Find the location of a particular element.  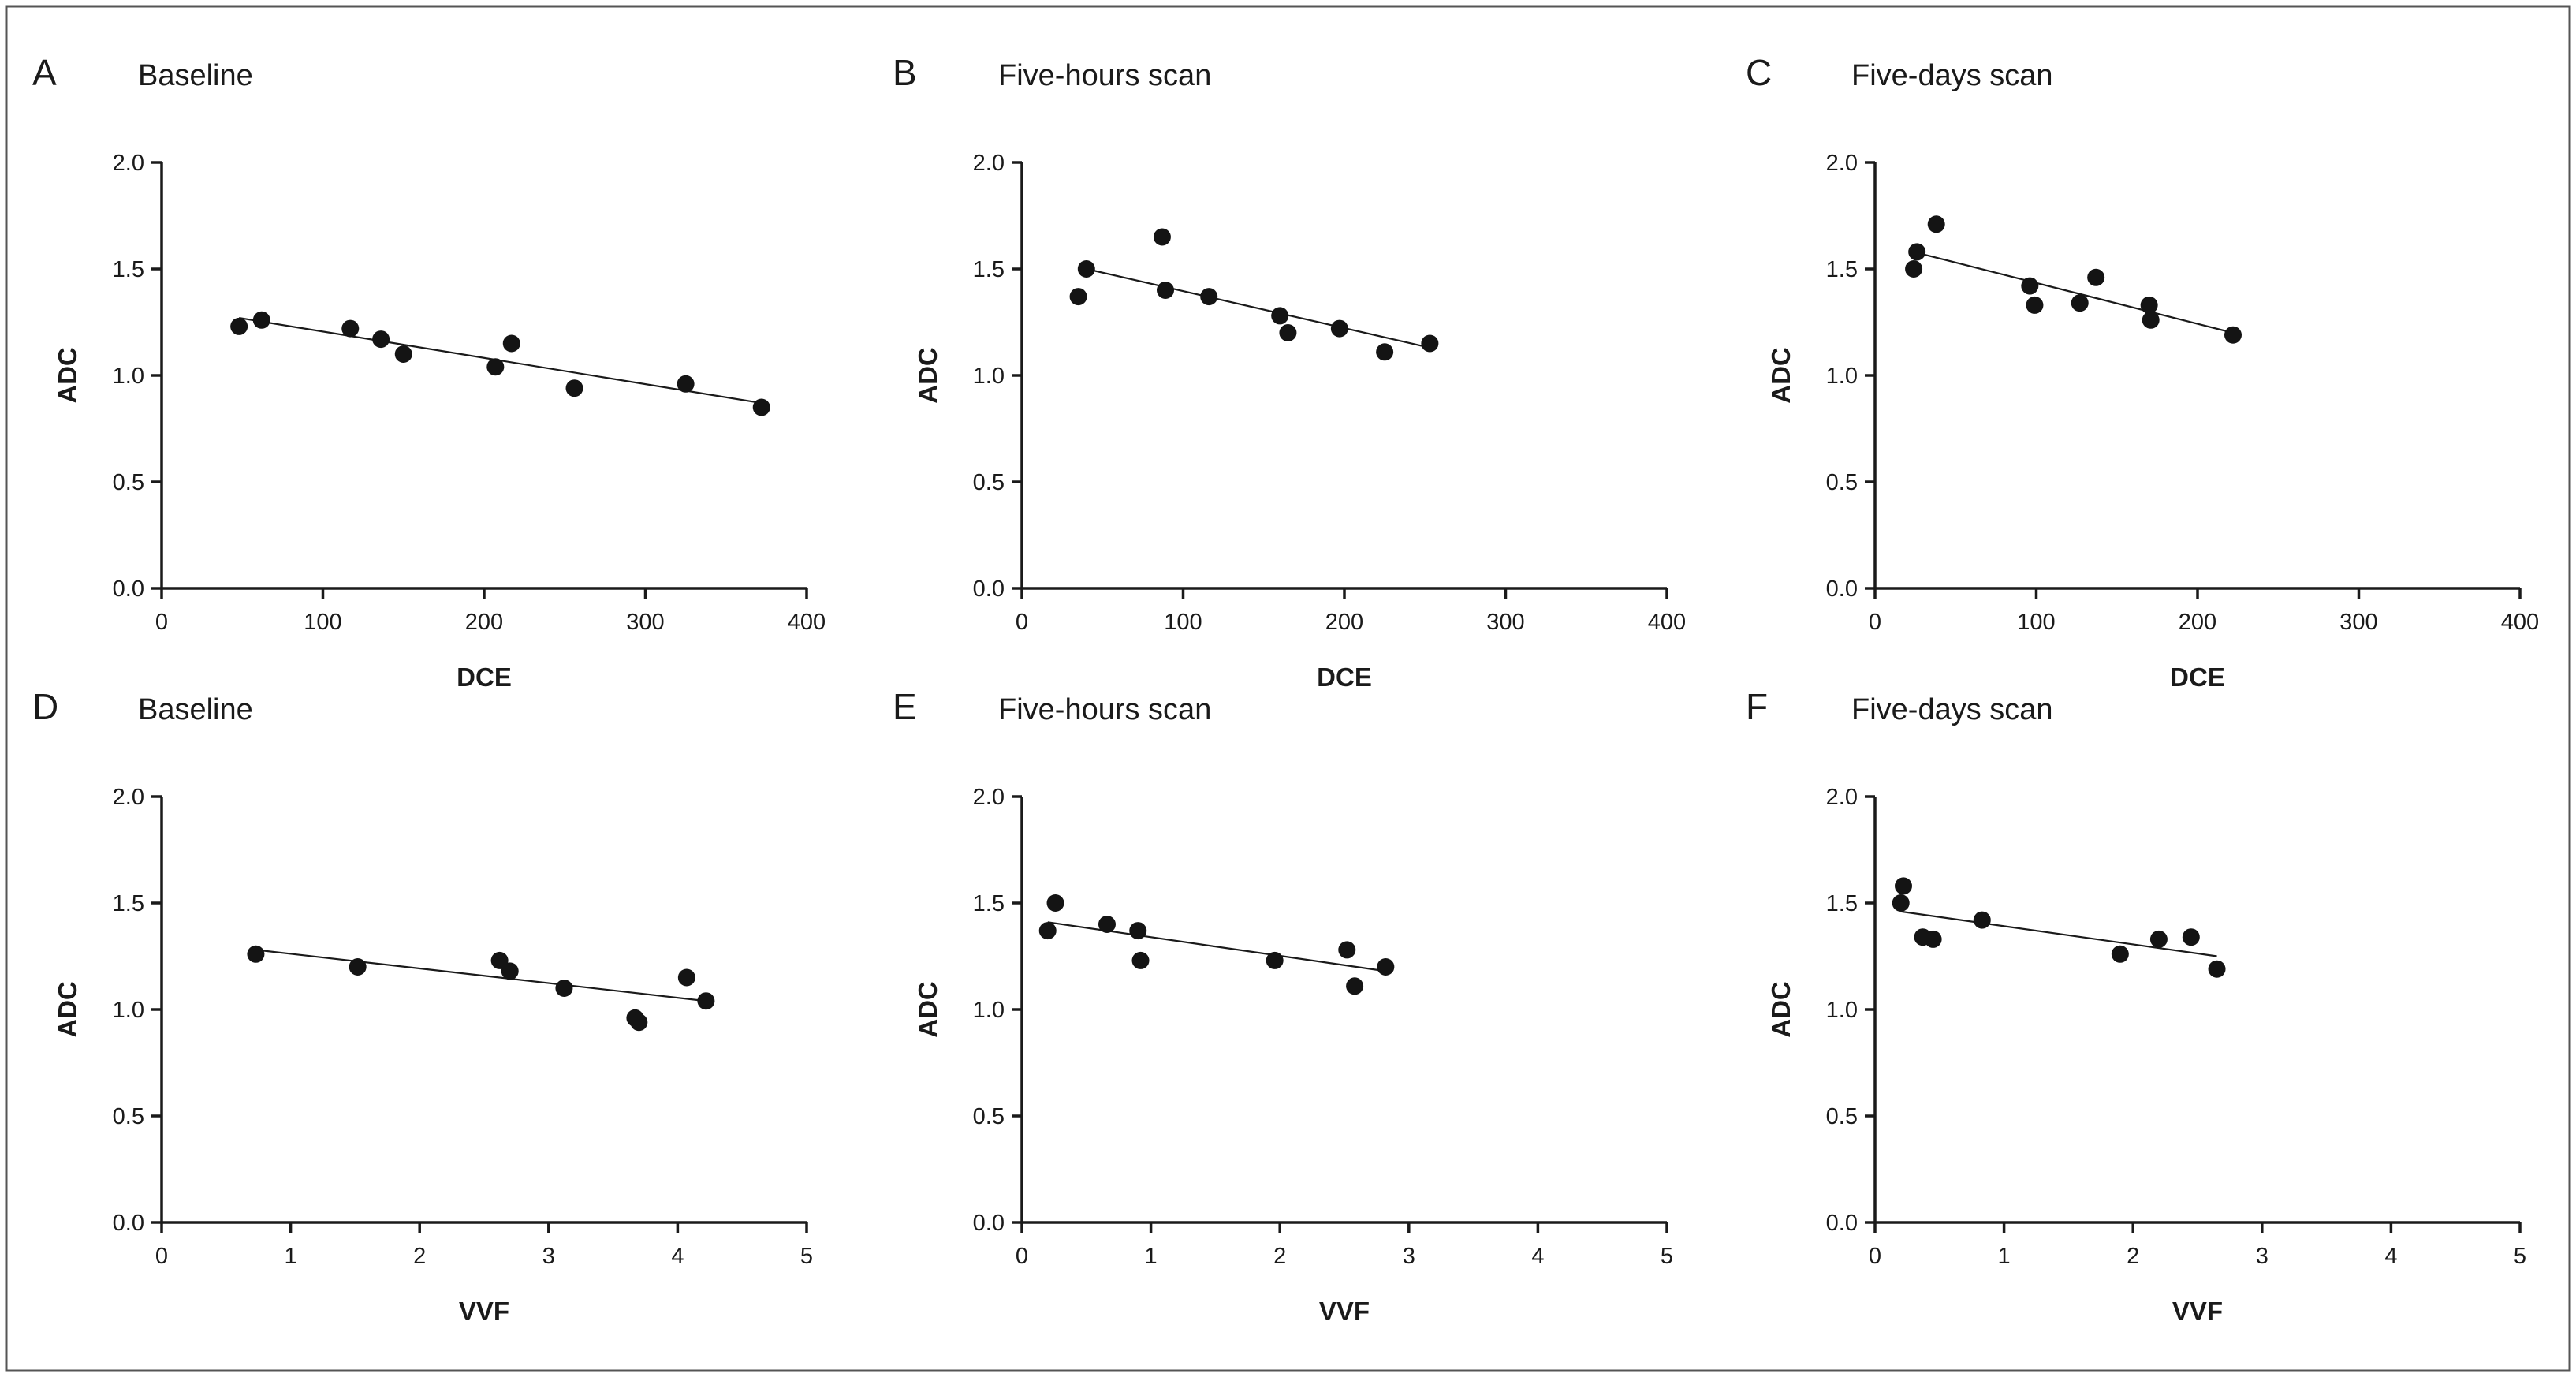

panel-letter: C is located at coordinates (1759, 72).